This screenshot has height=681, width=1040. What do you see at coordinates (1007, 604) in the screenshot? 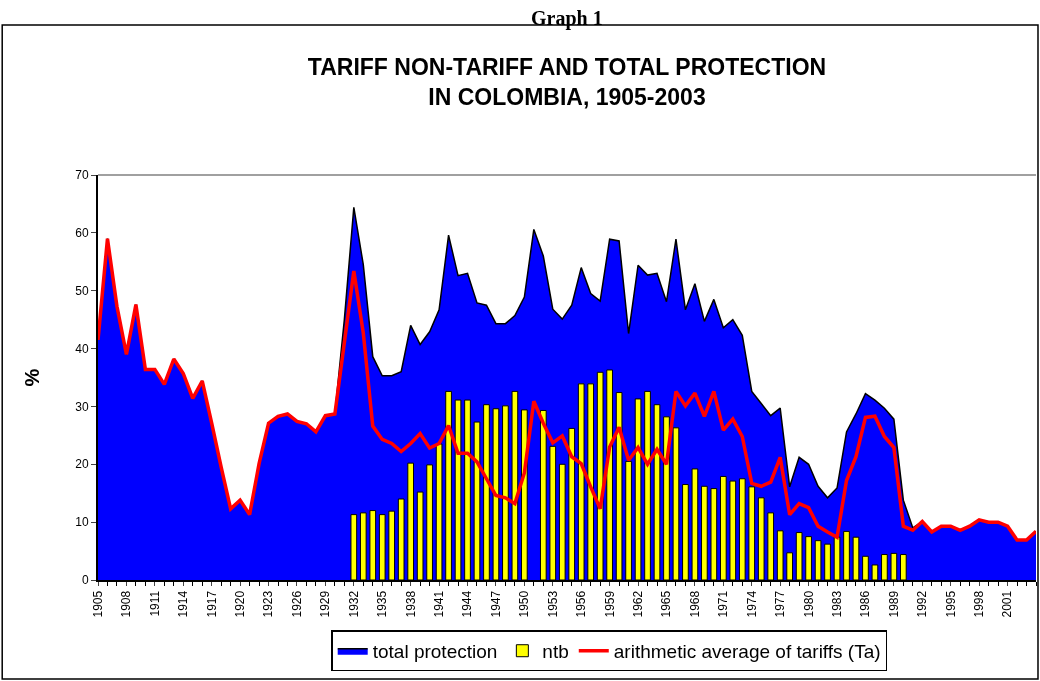
I see `x-tick-label: 2001` at bounding box center [1007, 604].